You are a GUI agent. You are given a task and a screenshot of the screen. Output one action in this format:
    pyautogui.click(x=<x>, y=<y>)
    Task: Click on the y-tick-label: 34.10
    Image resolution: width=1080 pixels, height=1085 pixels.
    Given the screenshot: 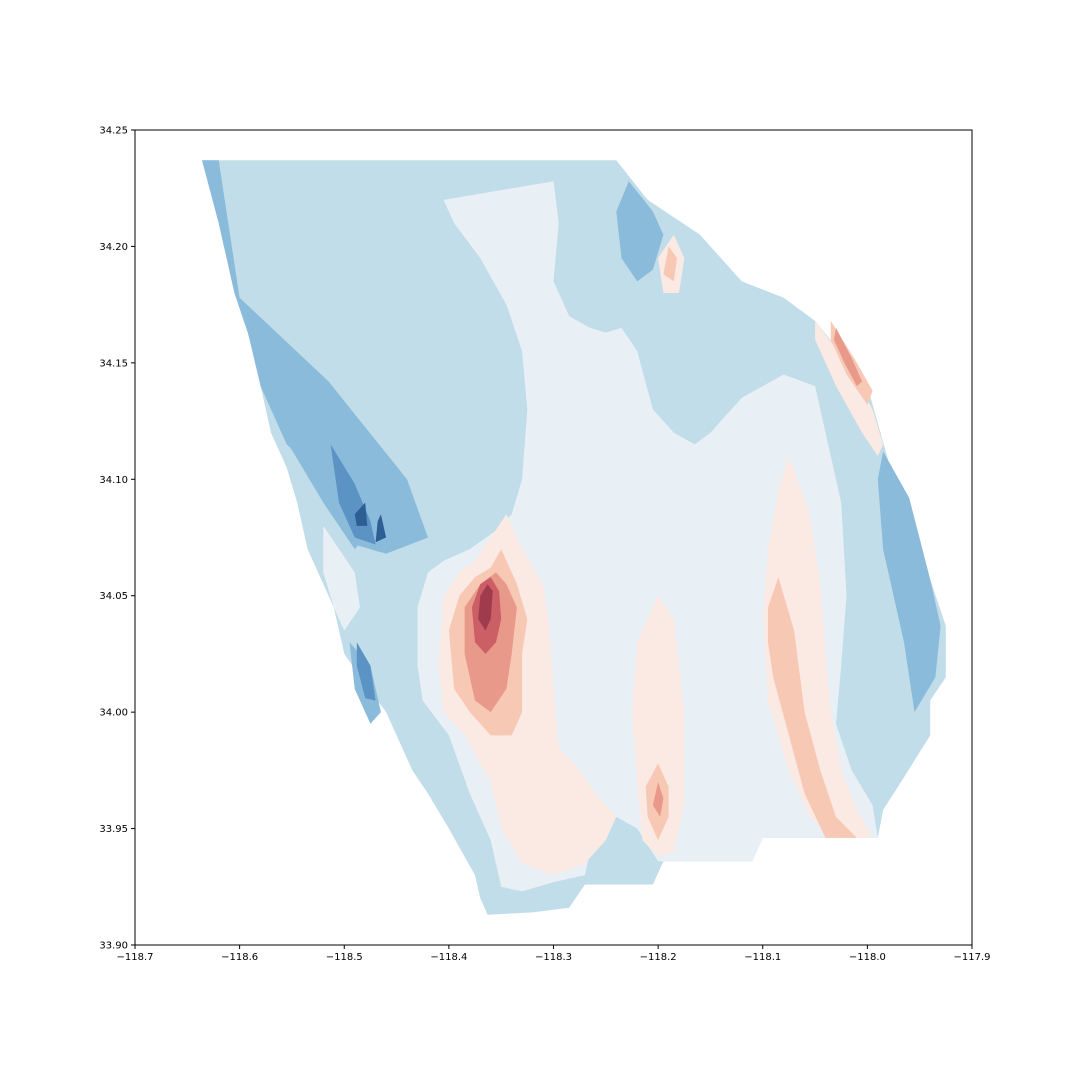 What is the action you would take?
    pyautogui.click(x=113, y=480)
    